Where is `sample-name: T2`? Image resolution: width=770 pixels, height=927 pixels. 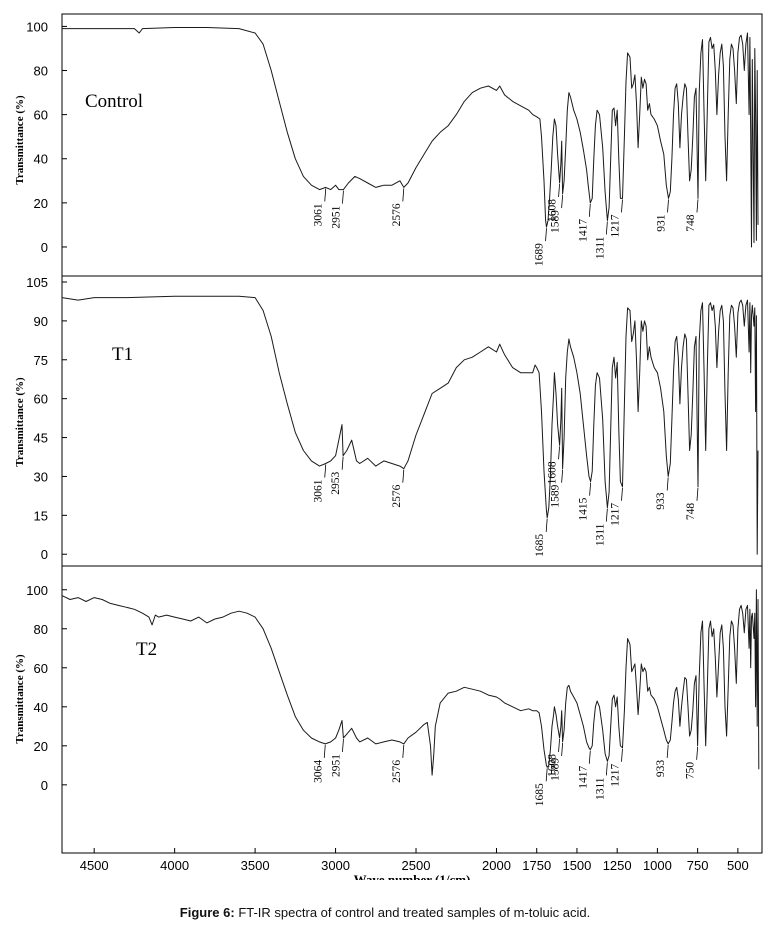 sample-name: T2 is located at coordinates (146, 649).